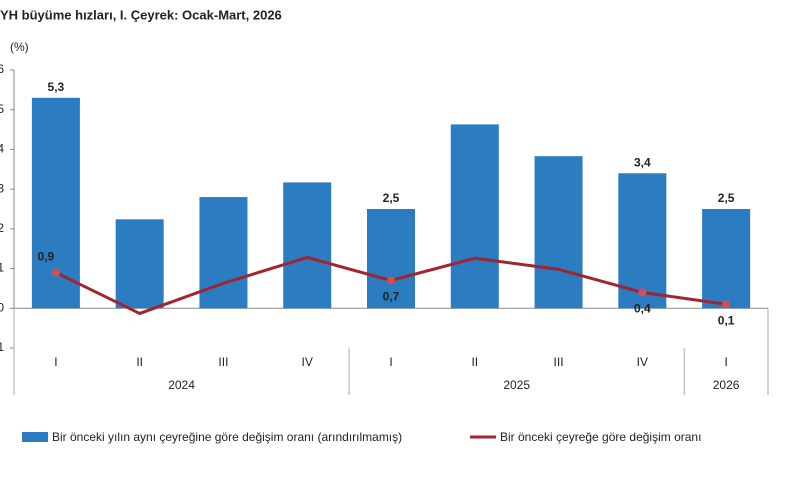 This screenshot has height=486, width=800. I want to click on line-value-label: 0,4, so click(642, 309).